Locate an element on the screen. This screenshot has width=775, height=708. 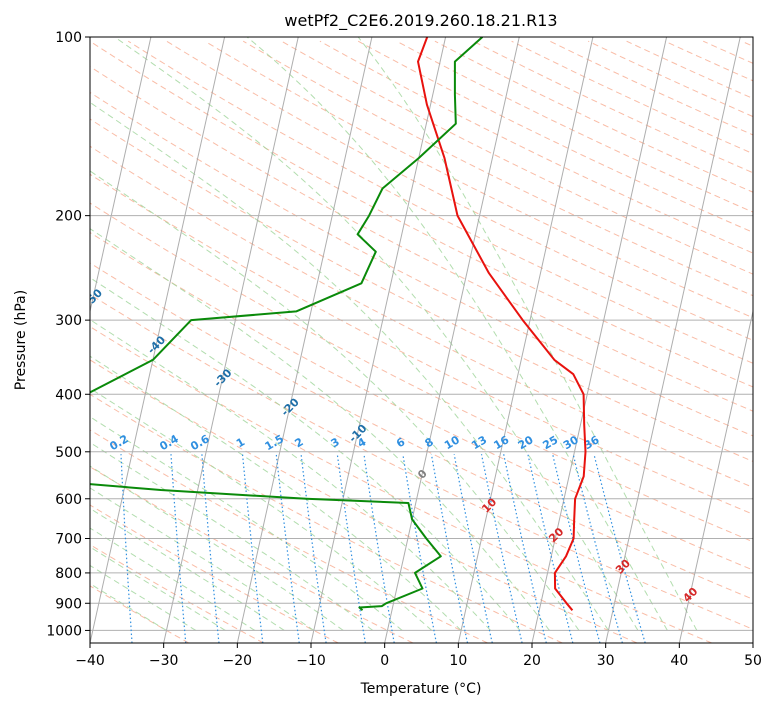
mixing-ratio-label: 16 is located at coordinates (502, 442).